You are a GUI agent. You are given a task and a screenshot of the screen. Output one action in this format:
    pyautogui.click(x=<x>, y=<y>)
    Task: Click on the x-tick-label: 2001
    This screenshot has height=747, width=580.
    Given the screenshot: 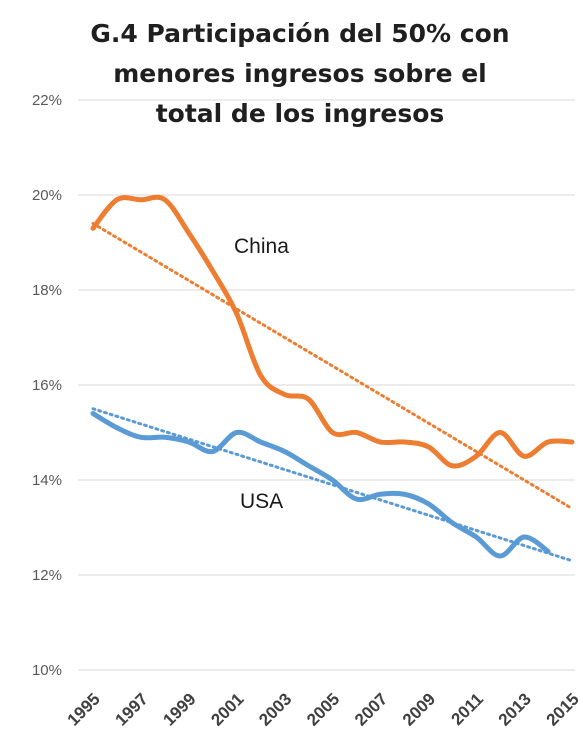 What is the action you would take?
    pyautogui.click(x=227, y=709)
    